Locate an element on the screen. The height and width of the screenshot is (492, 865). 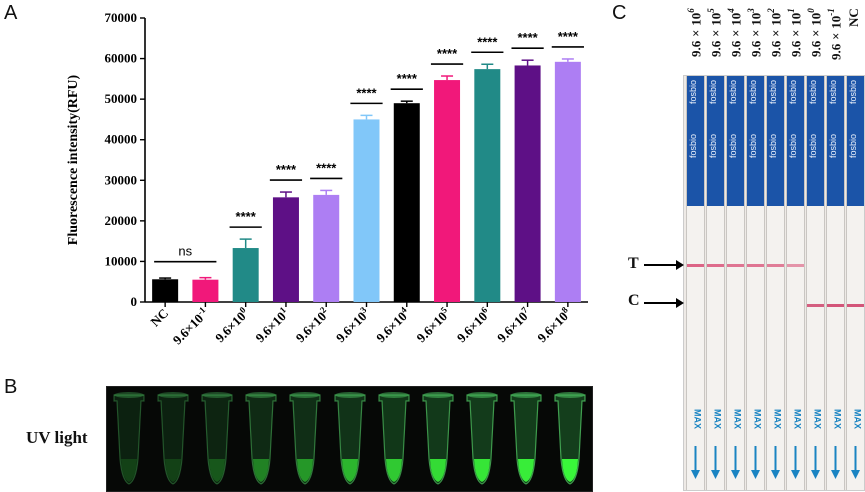
uv-light-label: UV light is located at coordinates (57, 437).